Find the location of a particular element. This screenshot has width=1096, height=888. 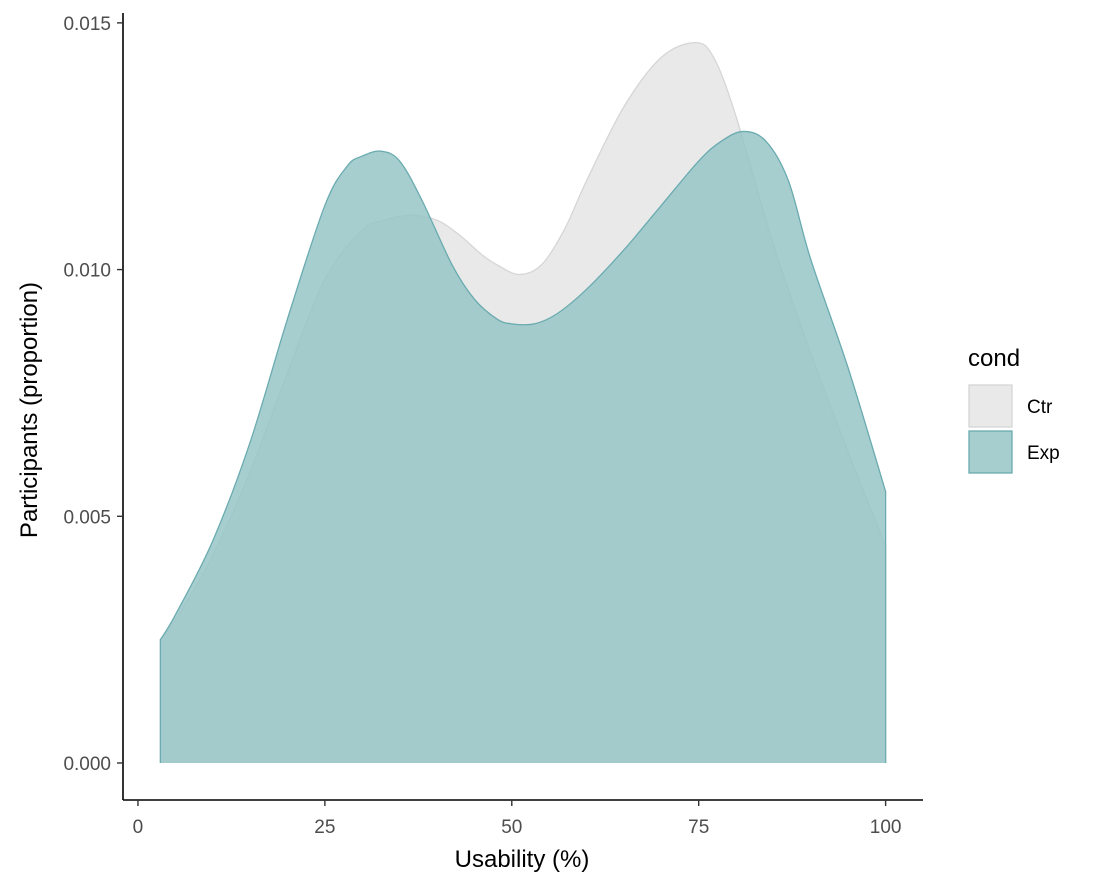

legend-items: Ctr Exp is located at coordinates (1014, 429).